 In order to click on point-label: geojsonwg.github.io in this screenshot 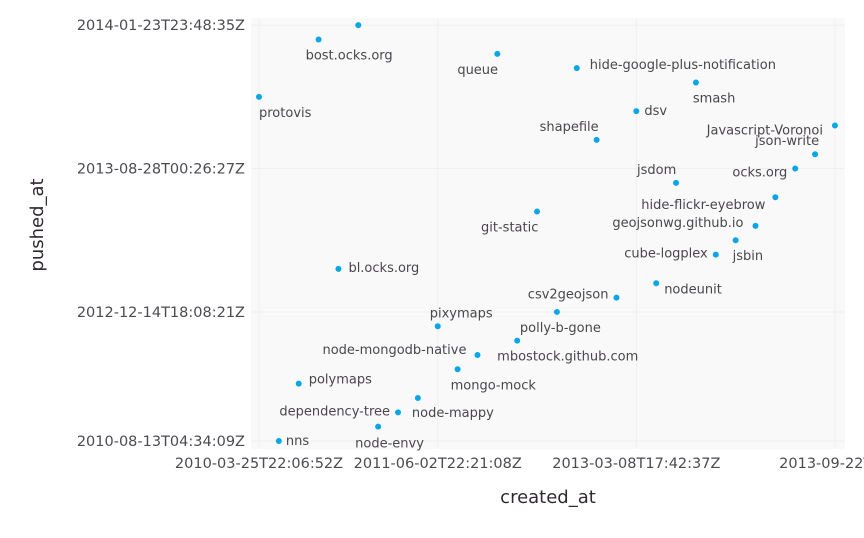, I will do `click(677, 223)`.